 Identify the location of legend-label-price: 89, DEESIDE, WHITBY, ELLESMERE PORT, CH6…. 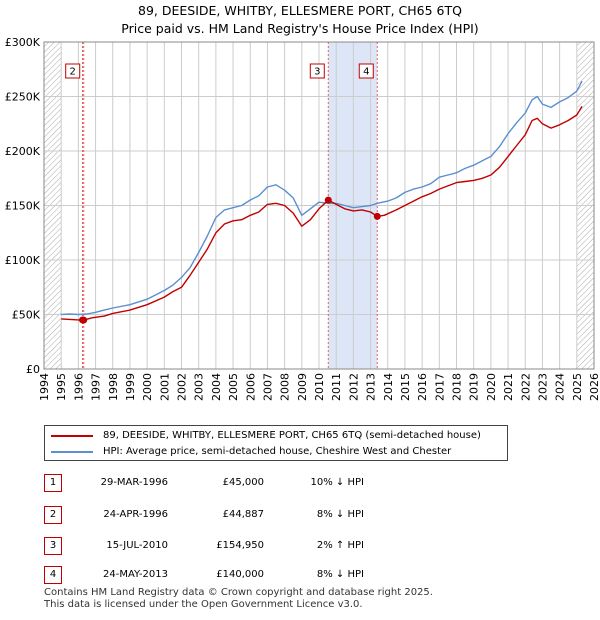
(292, 435).